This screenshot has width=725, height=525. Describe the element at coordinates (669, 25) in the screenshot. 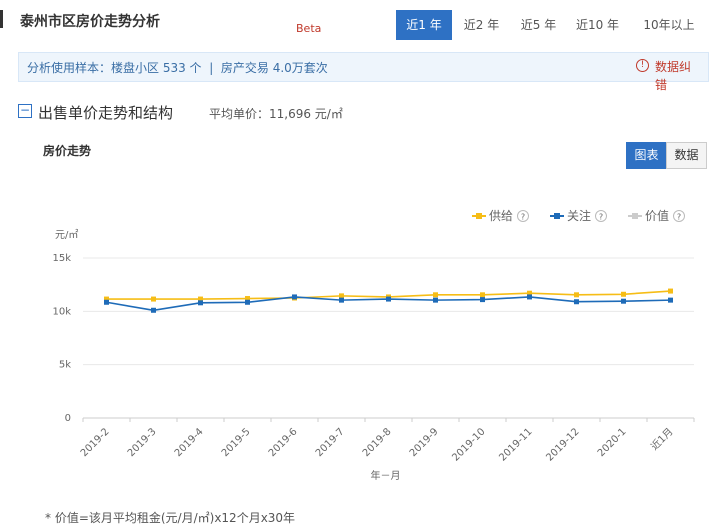

I see `period-tab: 10年以上` at that location.